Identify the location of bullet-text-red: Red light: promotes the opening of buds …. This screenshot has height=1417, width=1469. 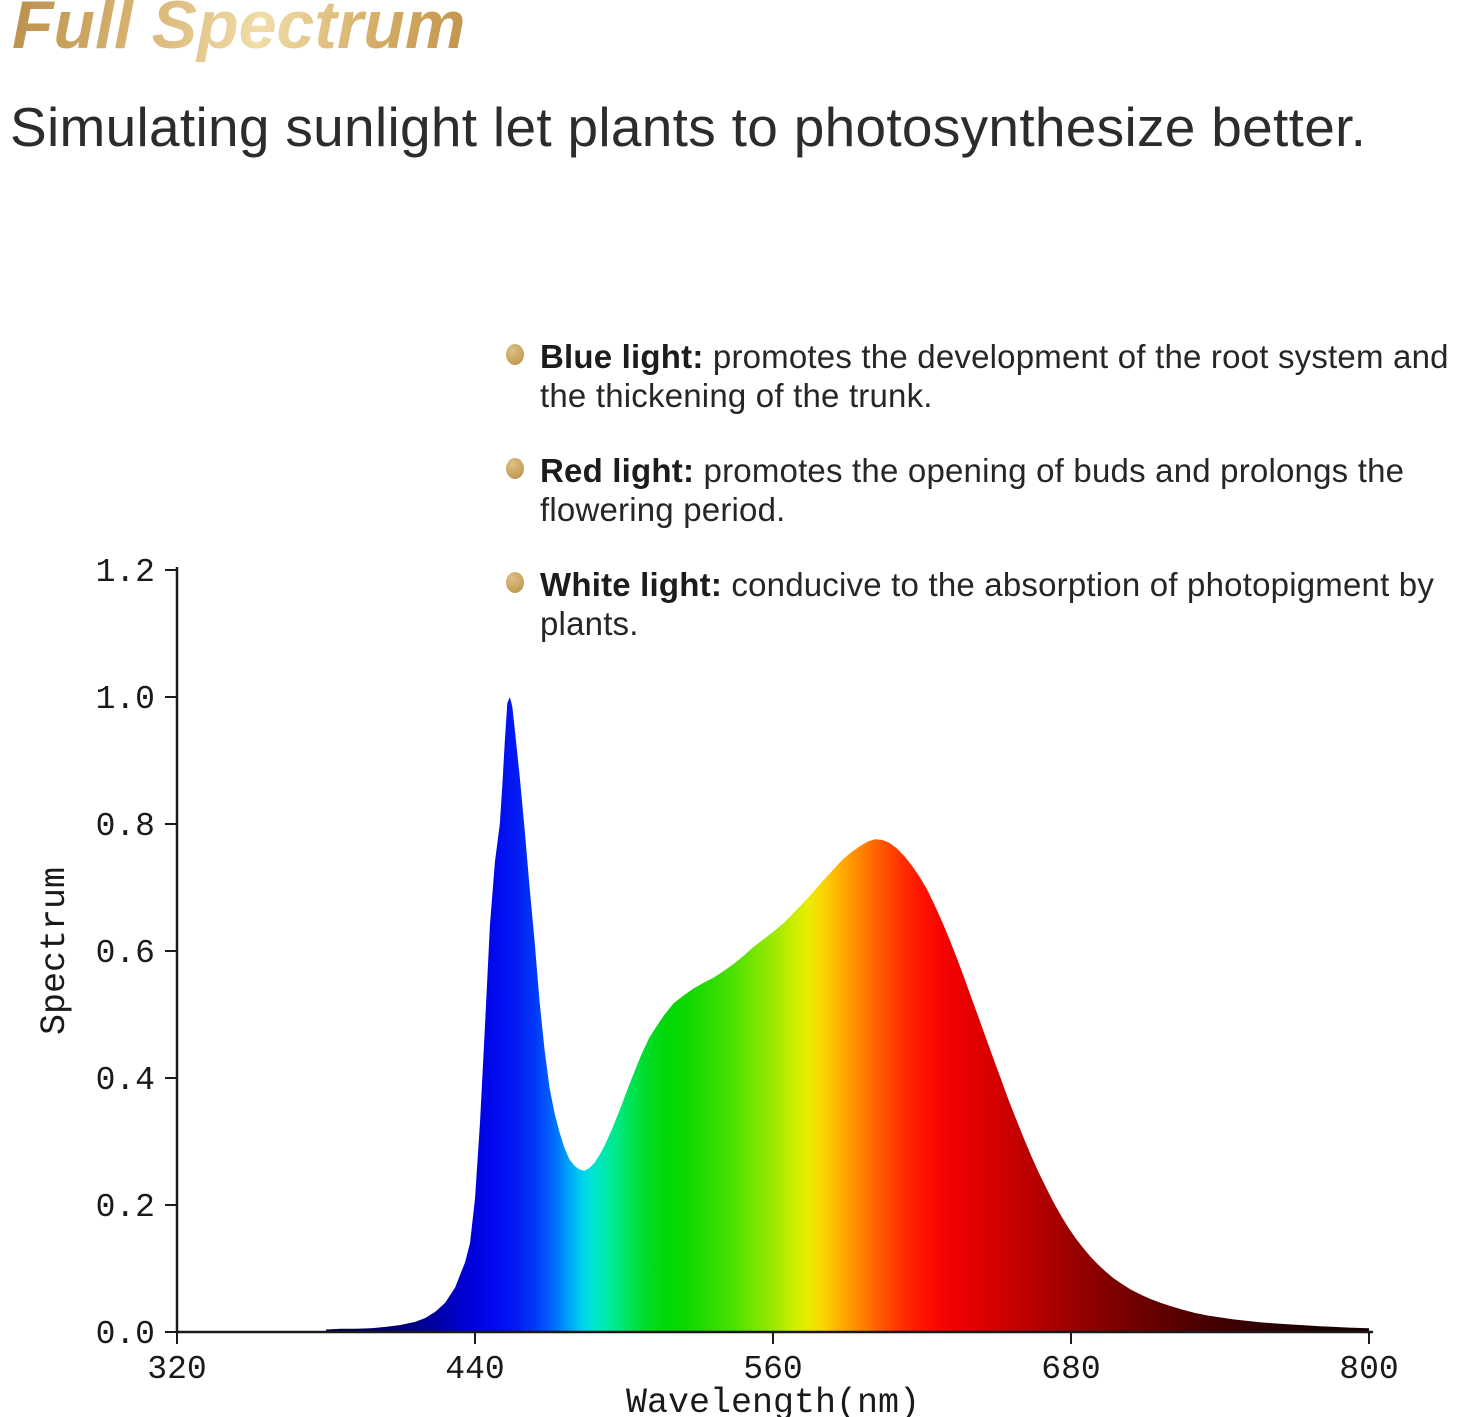
(1002, 490).